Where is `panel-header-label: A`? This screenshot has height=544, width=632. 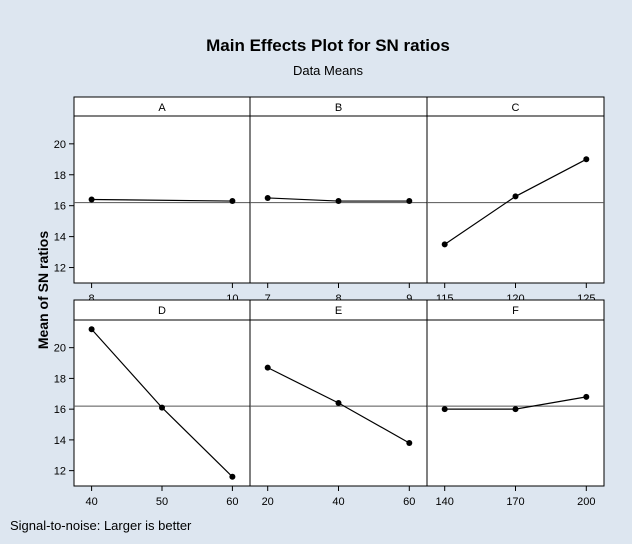 panel-header-label: A is located at coordinates (162, 108).